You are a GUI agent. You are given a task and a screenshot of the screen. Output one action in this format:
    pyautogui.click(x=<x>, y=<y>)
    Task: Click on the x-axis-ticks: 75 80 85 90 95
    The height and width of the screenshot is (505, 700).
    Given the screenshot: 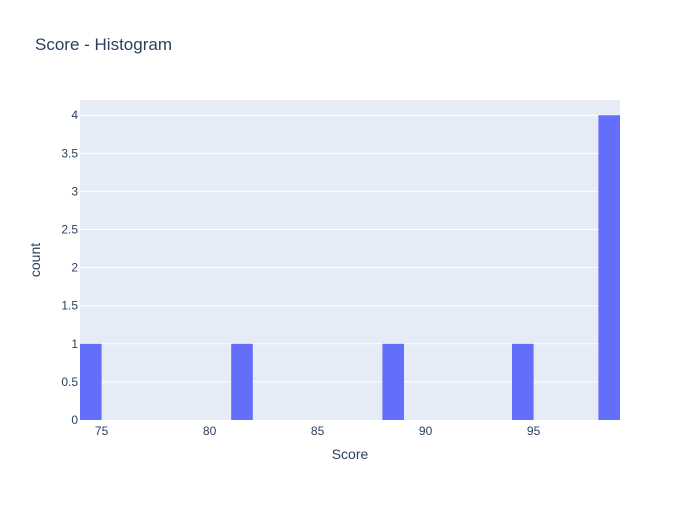 What is the action you would take?
    pyautogui.click(x=318, y=431)
    